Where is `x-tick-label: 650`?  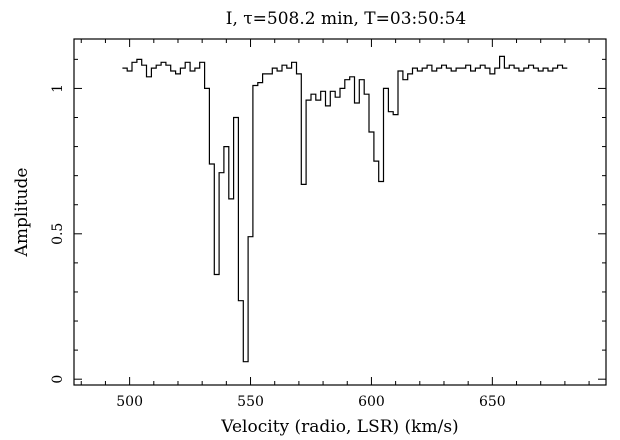
x-tick-label: 650 is located at coordinates (492, 402).